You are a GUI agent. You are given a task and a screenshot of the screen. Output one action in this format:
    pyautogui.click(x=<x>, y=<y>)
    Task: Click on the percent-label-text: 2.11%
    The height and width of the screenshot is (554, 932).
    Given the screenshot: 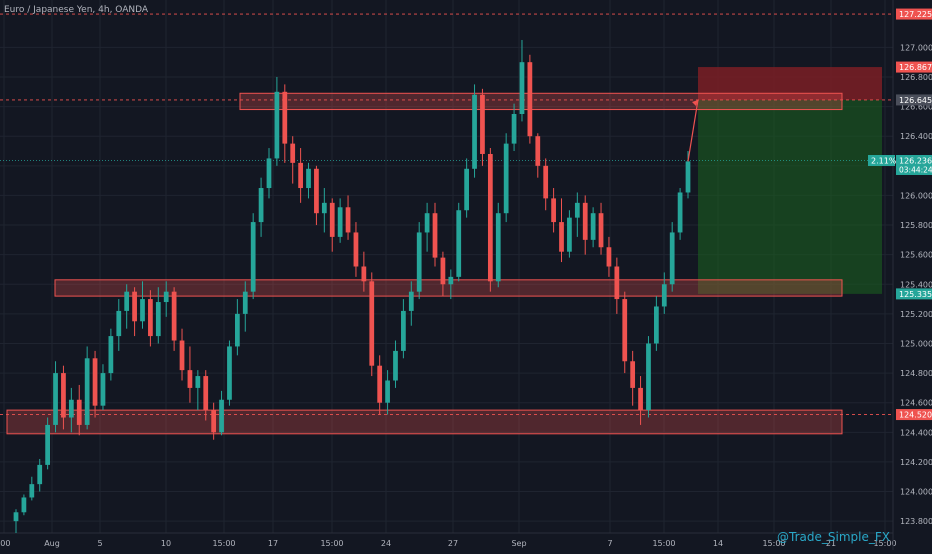 What is the action you would take?
    pyautogui.click(x=884, y=160)
    